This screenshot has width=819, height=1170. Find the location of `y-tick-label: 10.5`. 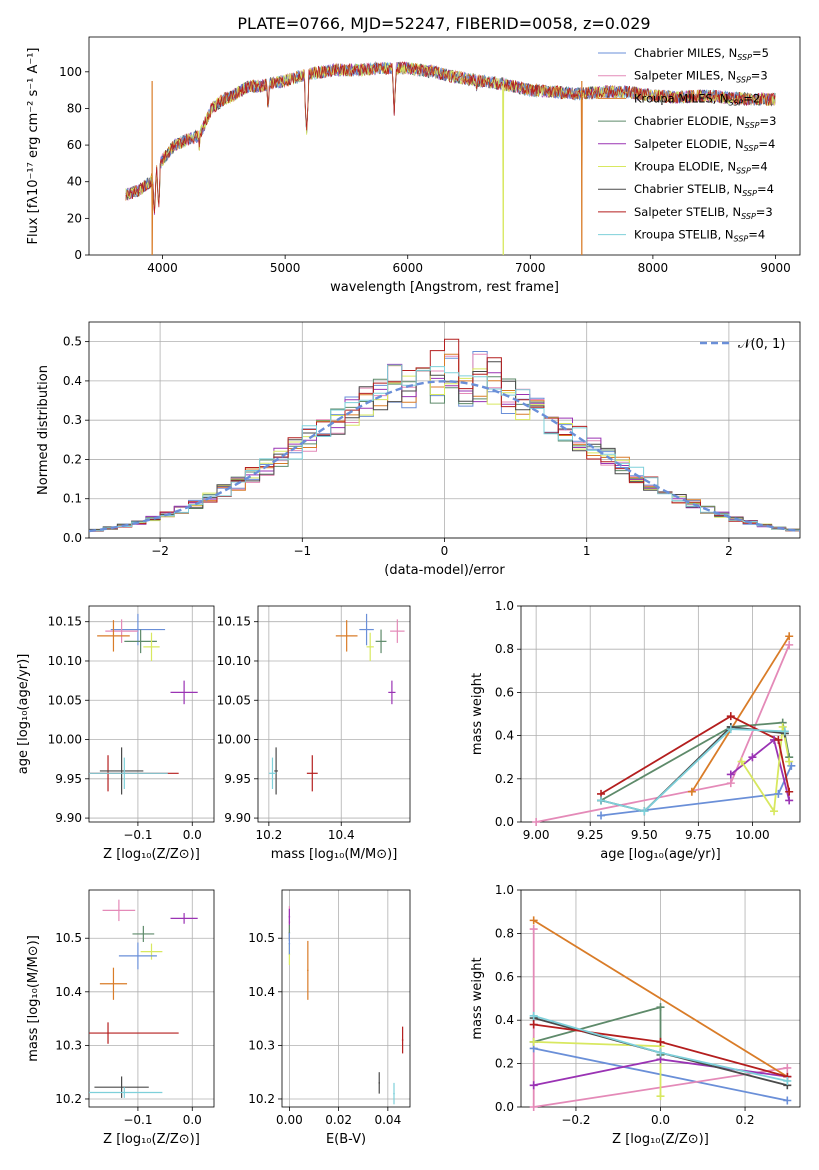

y-tick-label: 10.5 is located at coordinates (261, 938).